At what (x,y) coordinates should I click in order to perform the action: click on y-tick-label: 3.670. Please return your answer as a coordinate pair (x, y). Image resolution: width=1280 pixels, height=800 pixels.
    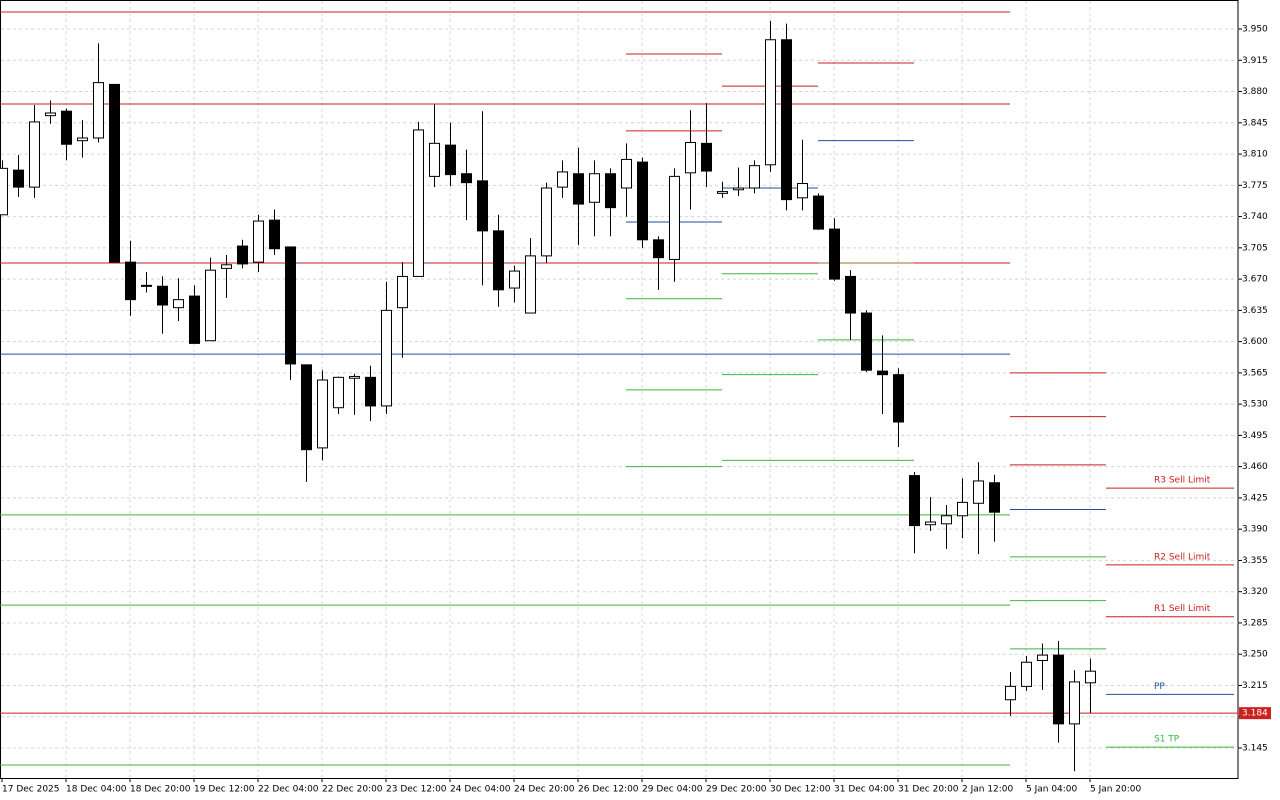
    Looking at the image, I should click on (1255, 280).